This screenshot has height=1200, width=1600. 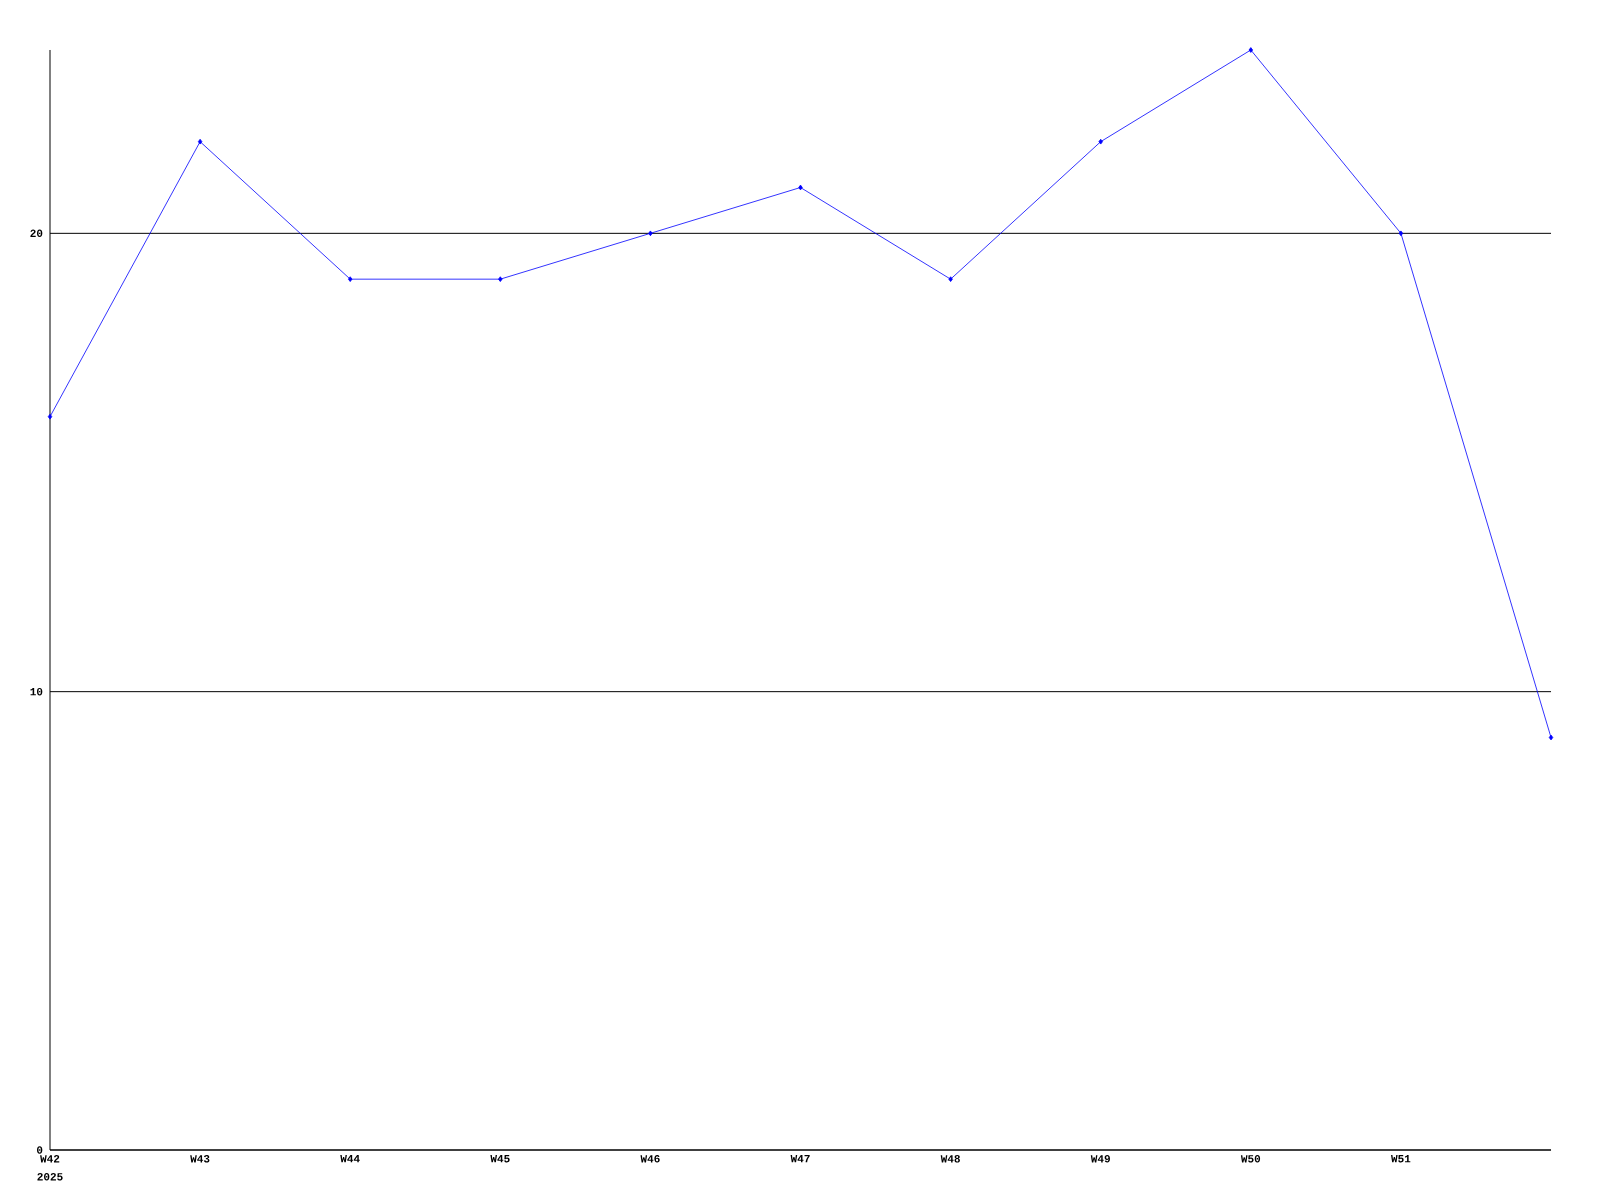 What do you see at coordinates (650, 1159) in the screenshot?
I see `x-tick-label: W46` at bounding box center [650, 1159].